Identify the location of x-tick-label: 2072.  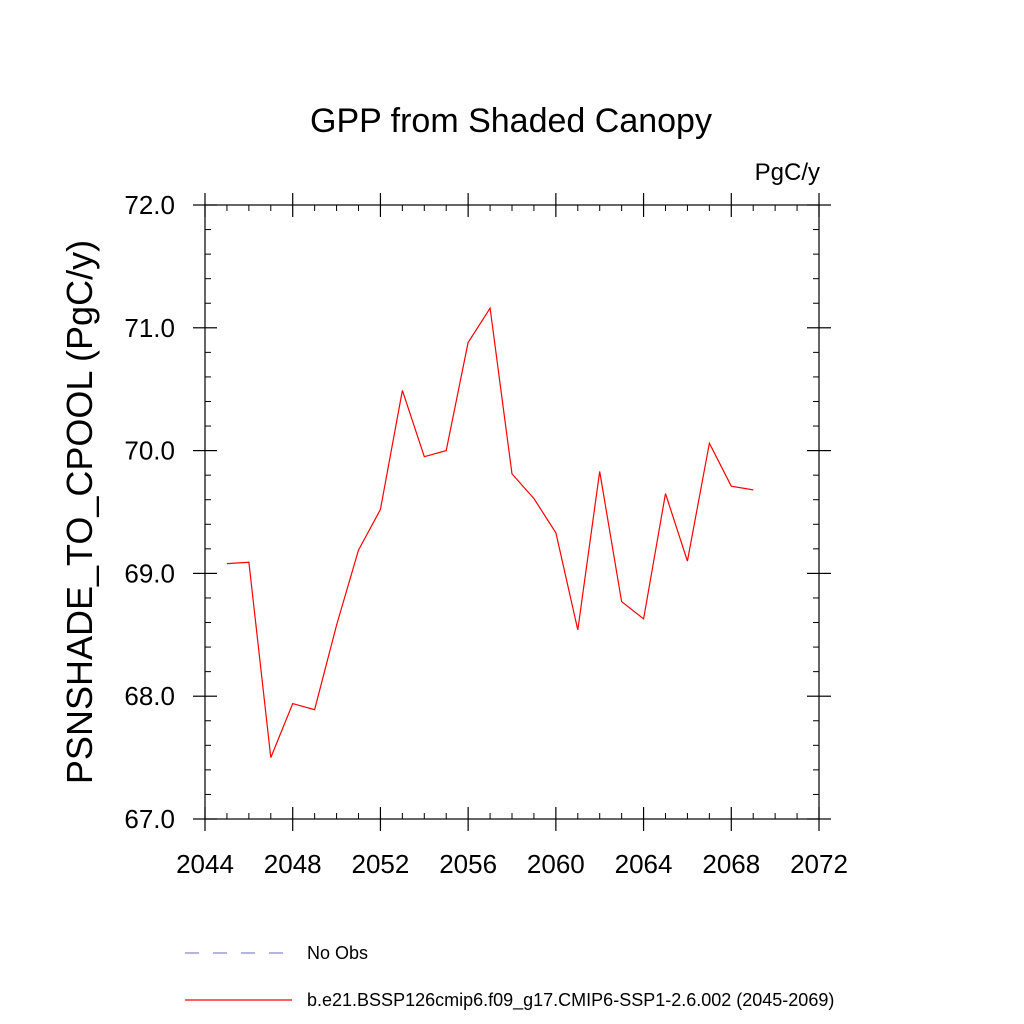
(819, 864).